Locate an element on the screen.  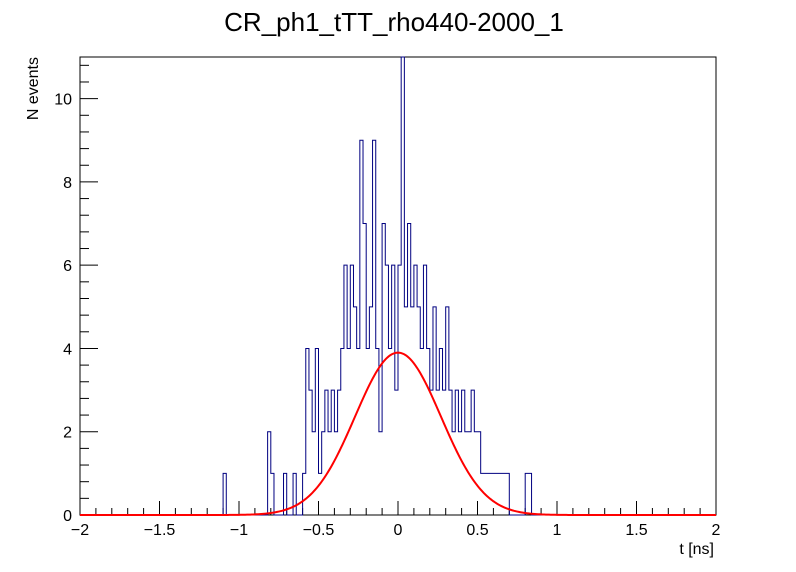
x-tick-label: −0.5 is located at coordinates (319, 530).